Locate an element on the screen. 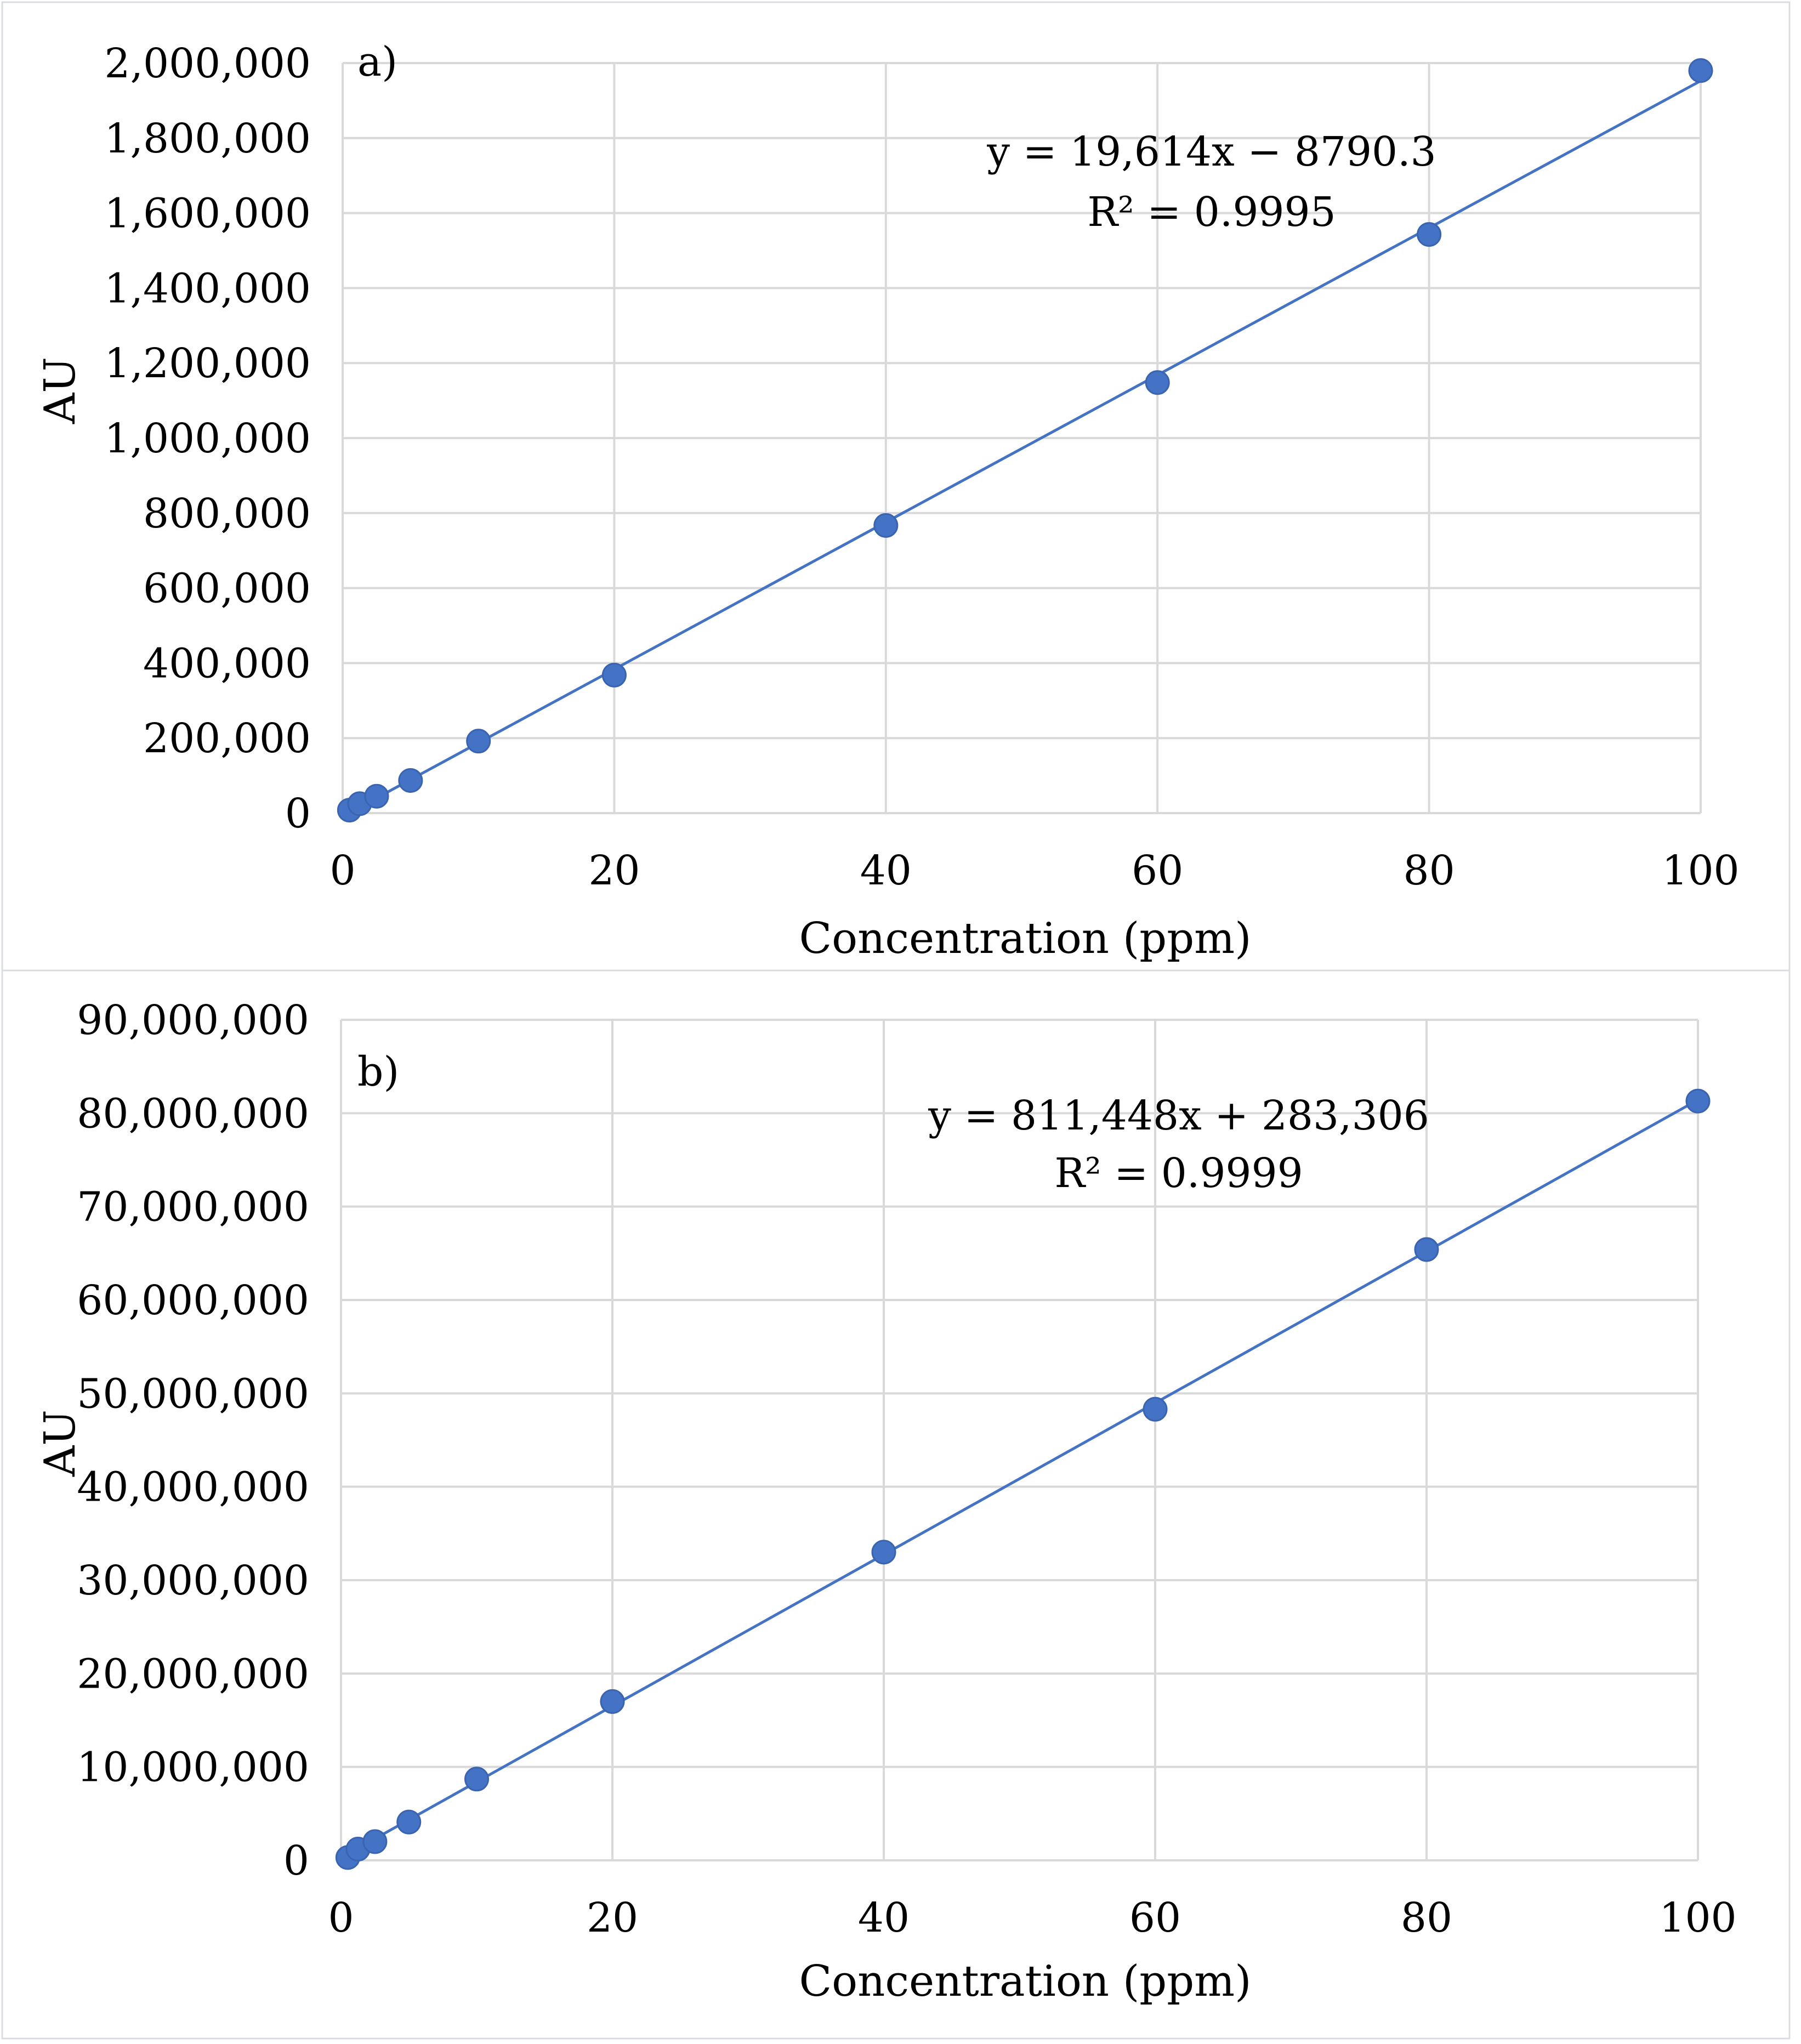 The width and height of the screenshot is (1801, 2044). chart-b-x-tick-label: 0 is located at coordinates (341, 1918).